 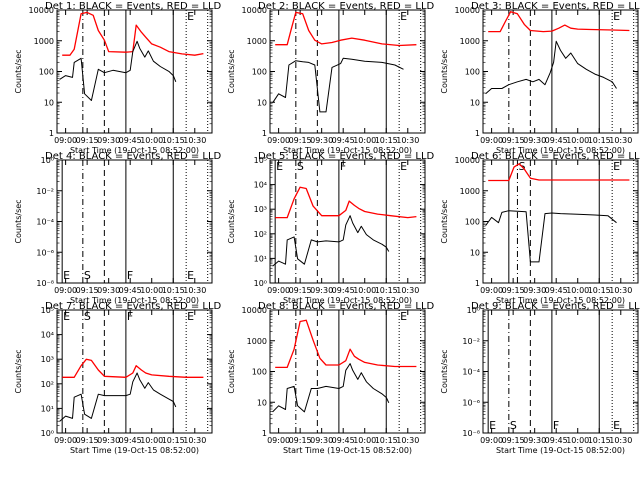 I want to click on y-tick-label: 10¹, so click(x=260, y=258).